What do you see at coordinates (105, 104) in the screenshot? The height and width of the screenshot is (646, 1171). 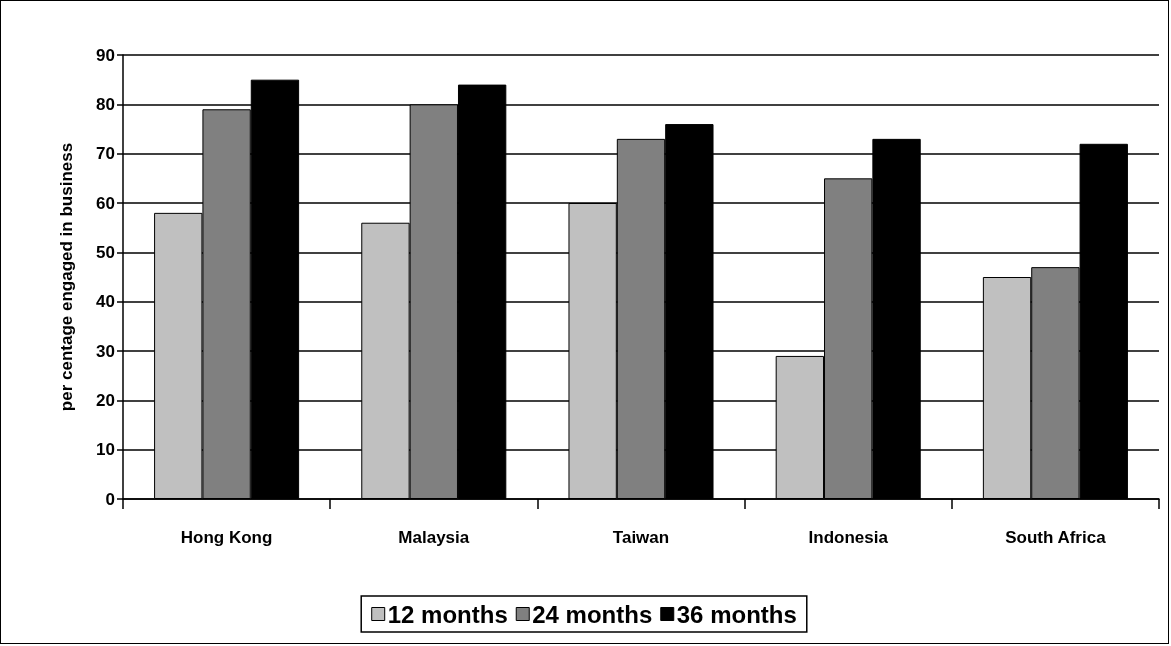 I see `y-tick-label: 80` at bounding box center [105, 104].